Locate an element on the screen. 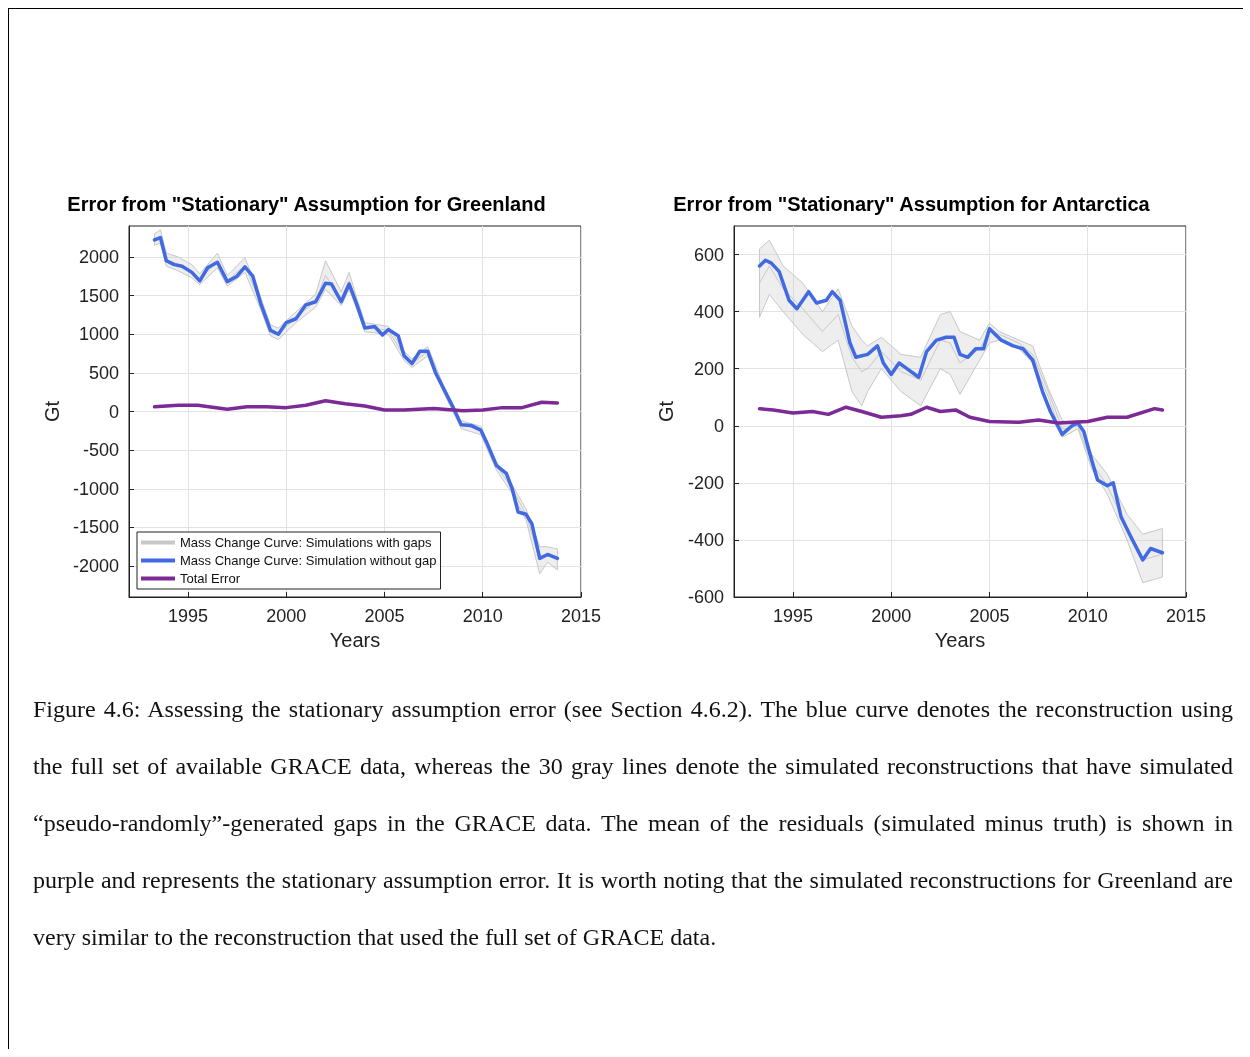 Image resolution: width=1250 pixels, height=1057 pixels. y-tick-label: -2000 is located at coordinates (95, 566).